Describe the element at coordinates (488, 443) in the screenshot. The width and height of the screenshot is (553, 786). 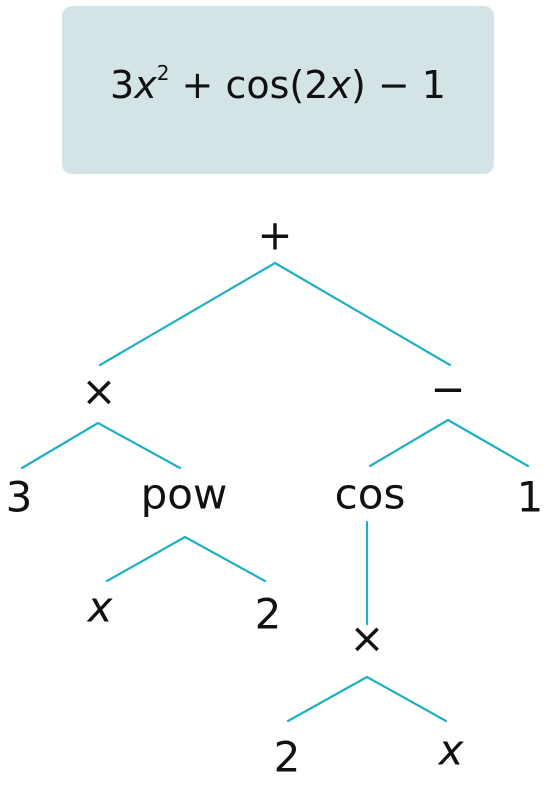
I see `edge-minus-one` at that location.